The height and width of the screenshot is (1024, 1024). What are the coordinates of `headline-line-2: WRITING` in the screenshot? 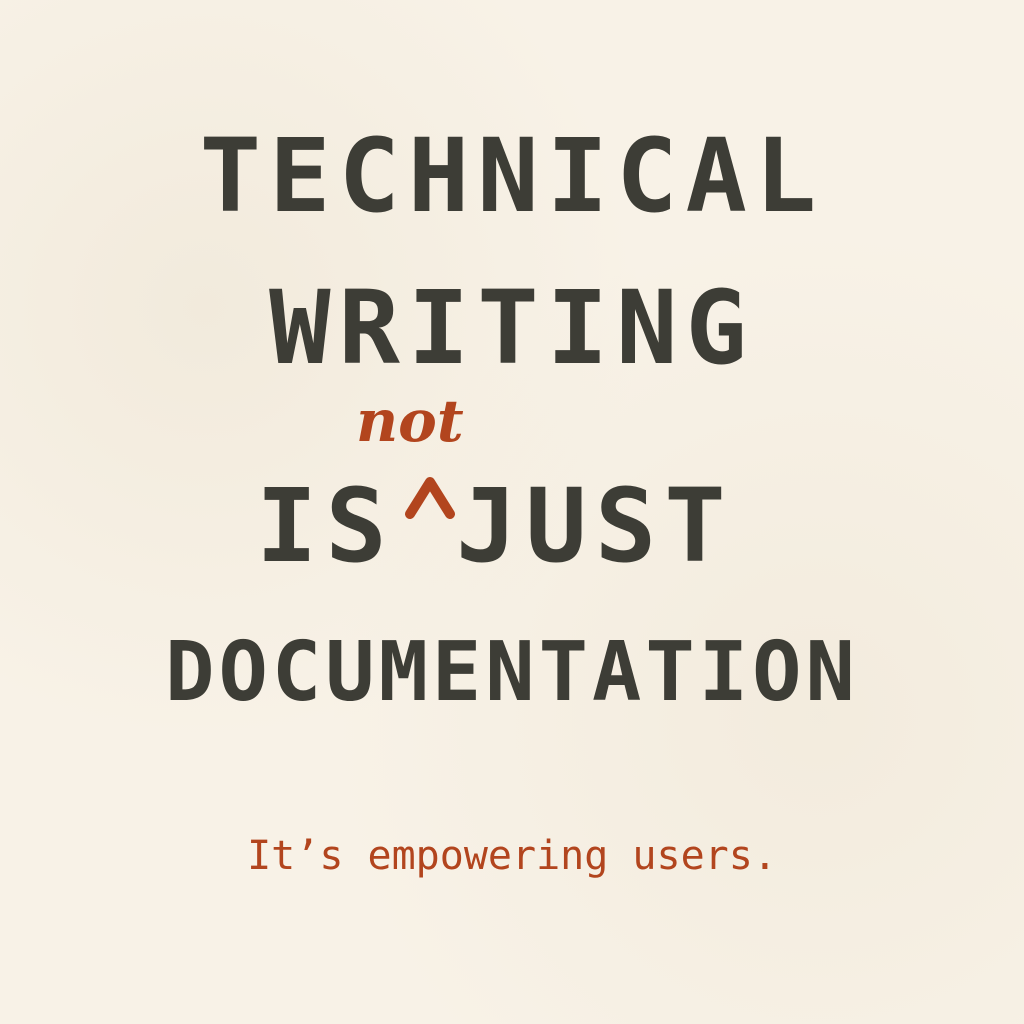 It's located at (512, 328).